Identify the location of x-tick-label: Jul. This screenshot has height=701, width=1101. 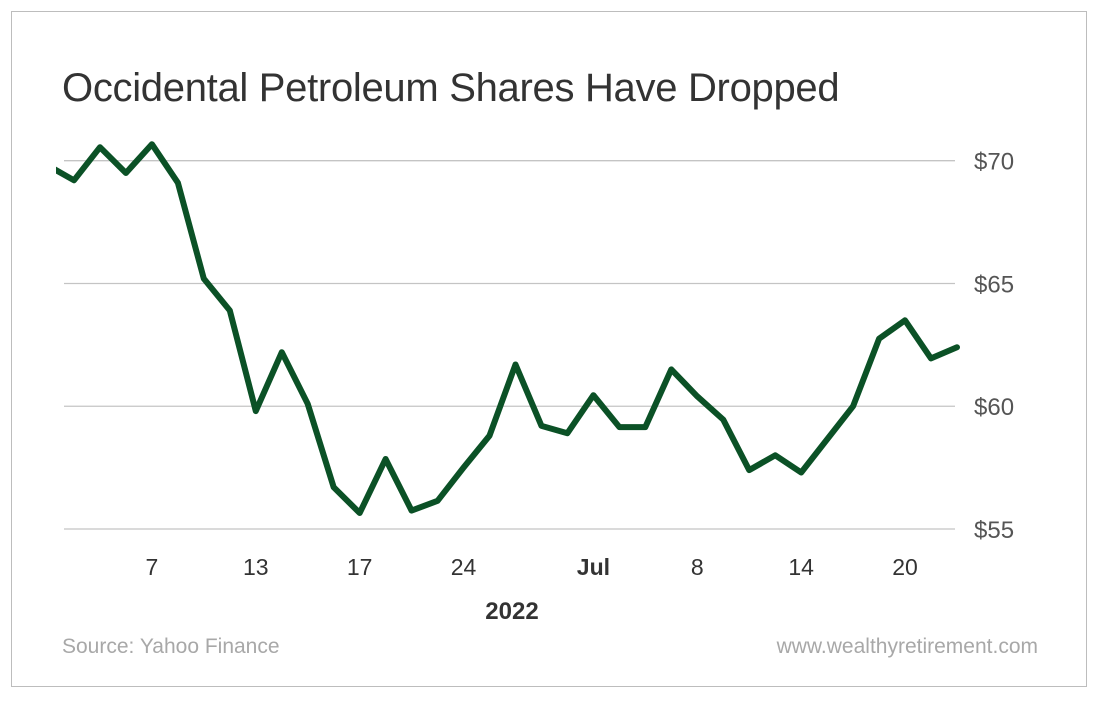
(593, 567).